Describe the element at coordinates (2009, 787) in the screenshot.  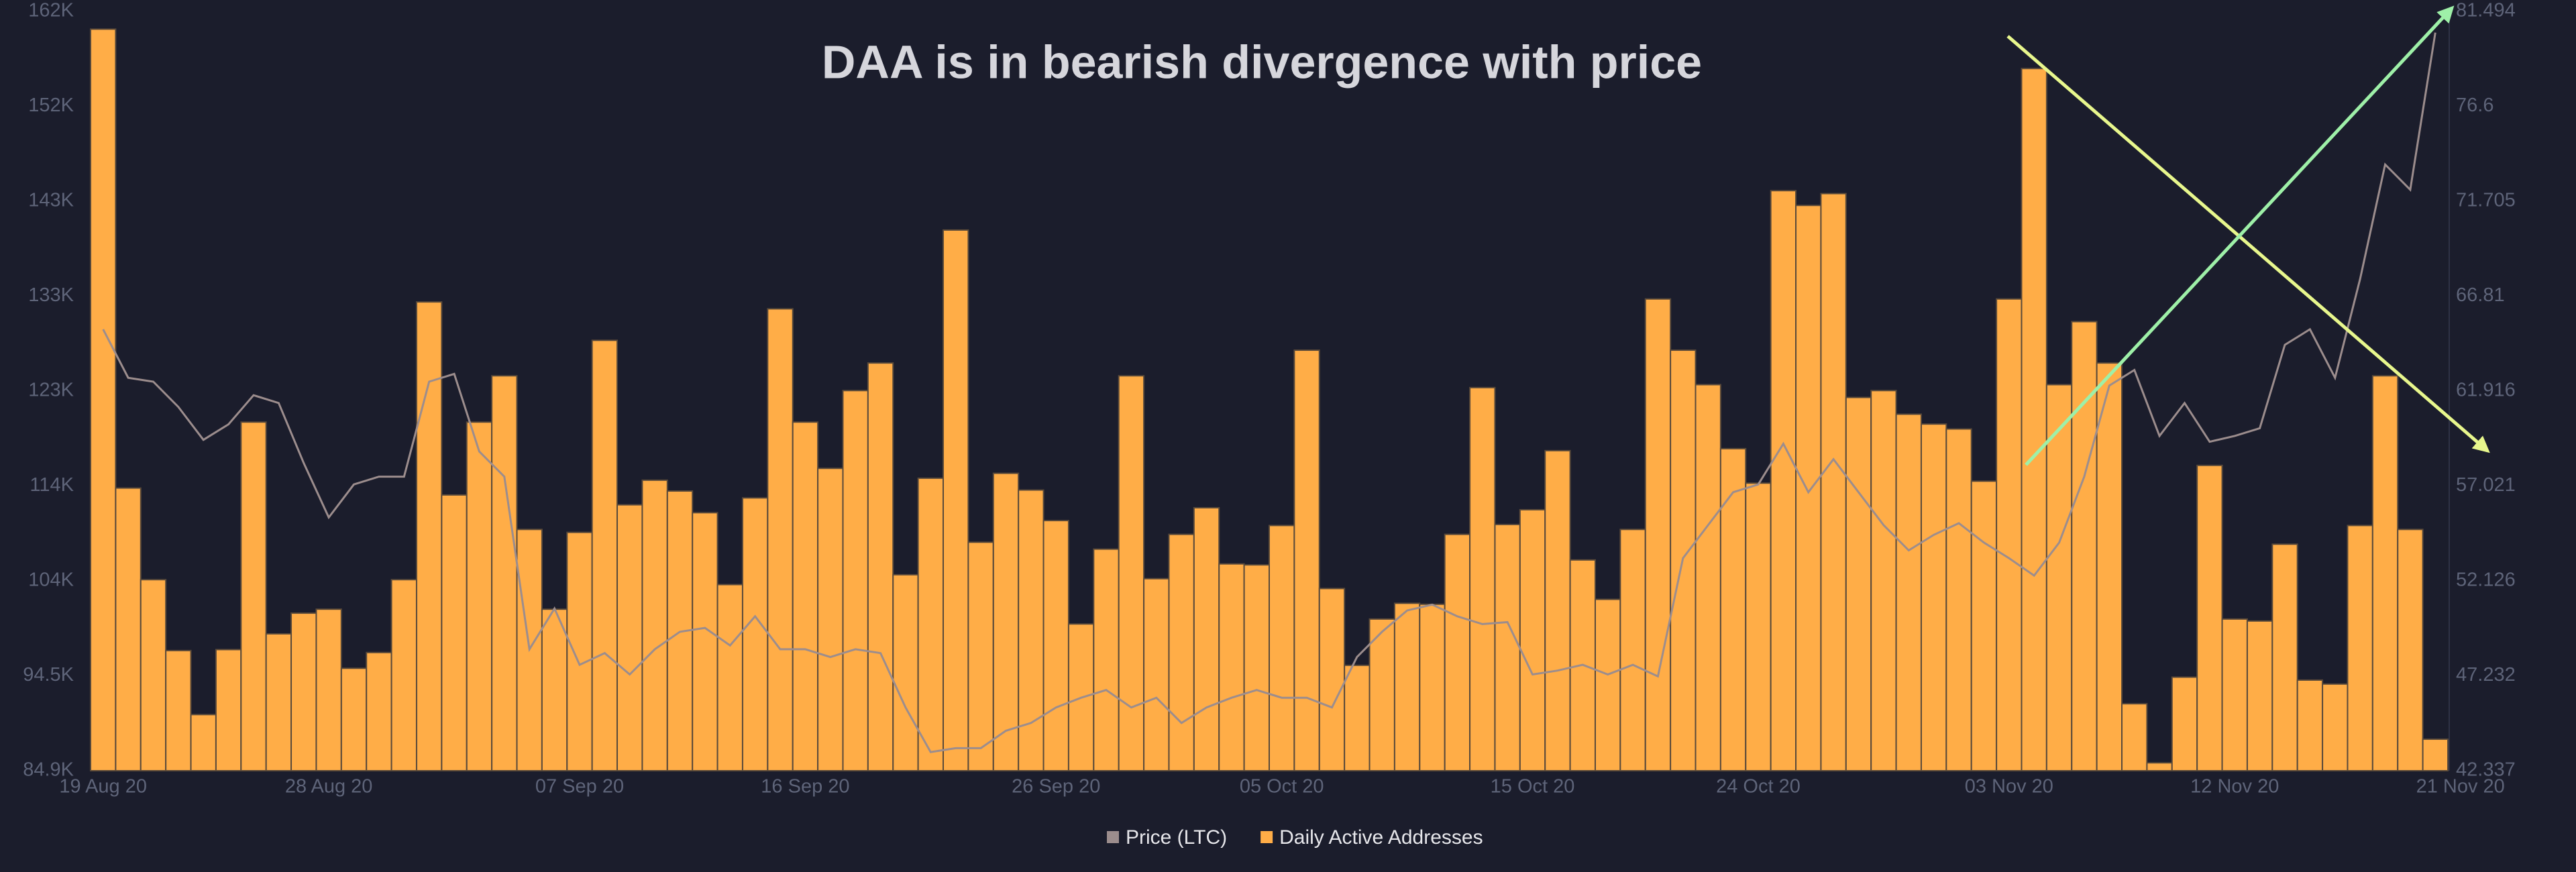
I see `x-tick-label: 03 Nov 20` at that location.